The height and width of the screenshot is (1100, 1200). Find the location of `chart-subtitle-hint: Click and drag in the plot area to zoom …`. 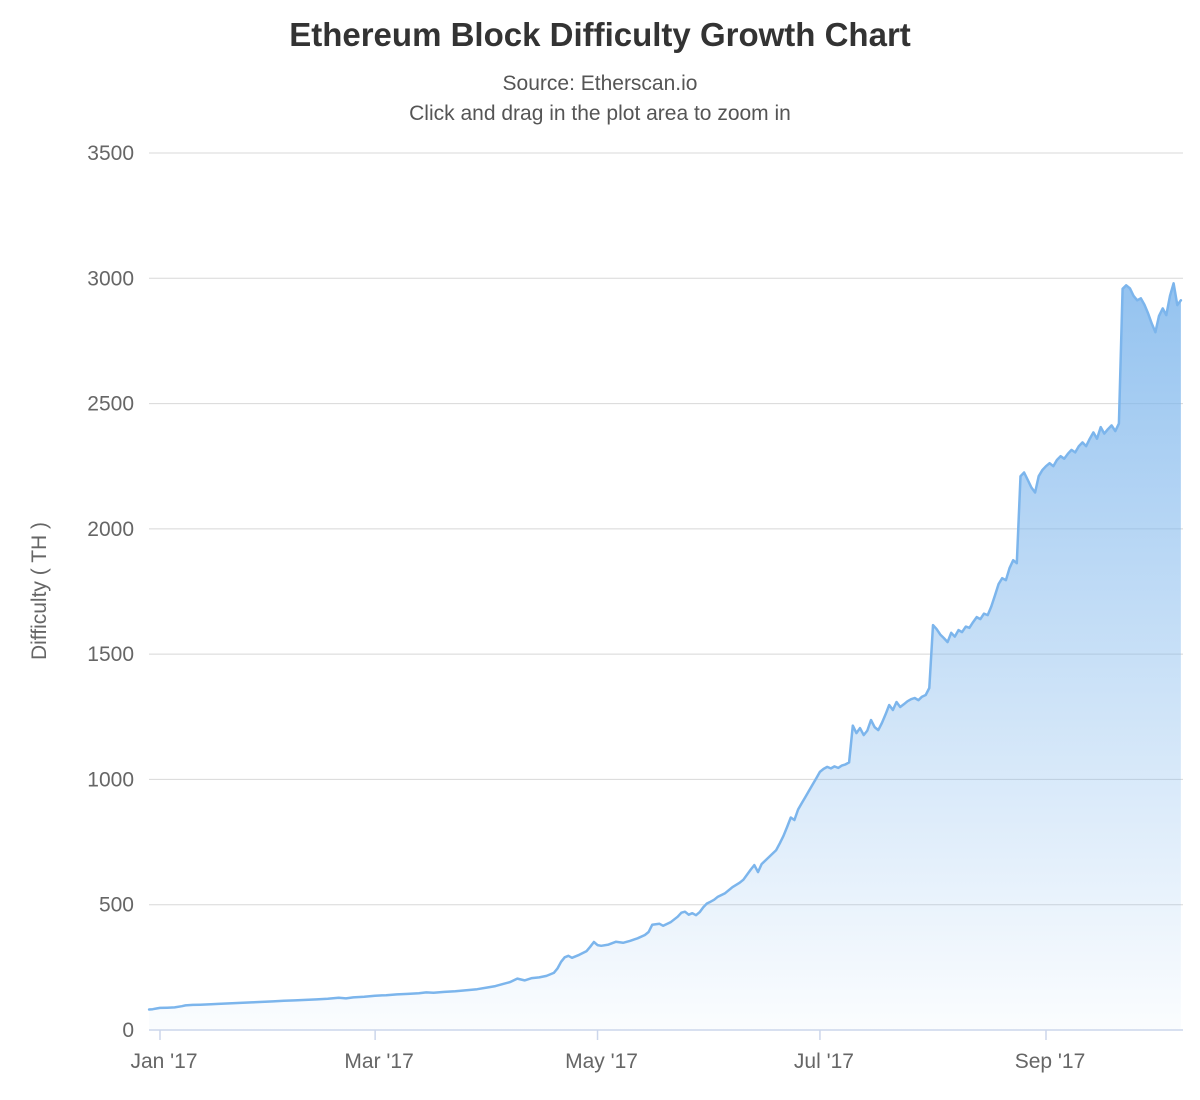

chart-subtitle-hint: Click and drag in the plot area to zoom … is located at coordinates (600, 113).